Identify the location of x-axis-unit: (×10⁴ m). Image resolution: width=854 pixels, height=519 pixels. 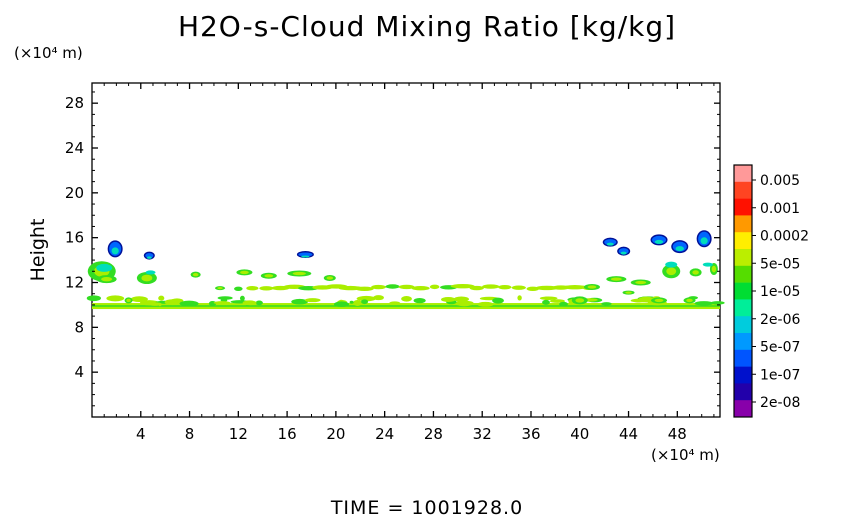
(685, 455).